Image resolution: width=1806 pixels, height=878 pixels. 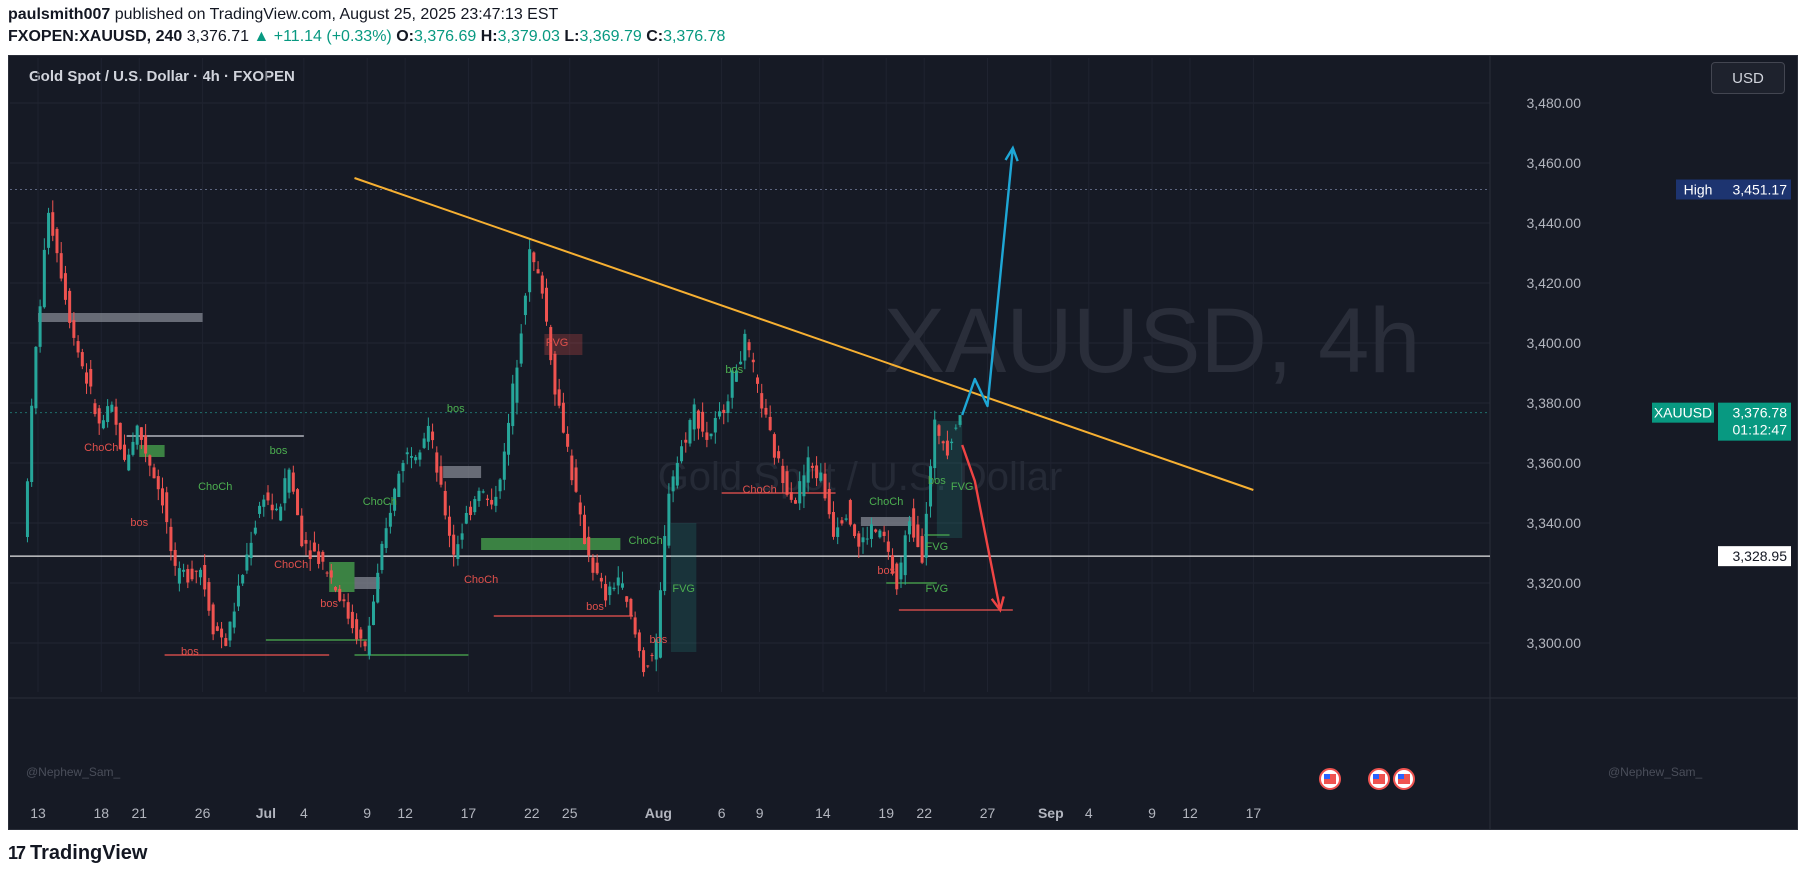 What do you see at coordinates (1760, 189) in the screenshot?
I see `high-value-text: 3,451.17` at bounding box center [1760, 189].